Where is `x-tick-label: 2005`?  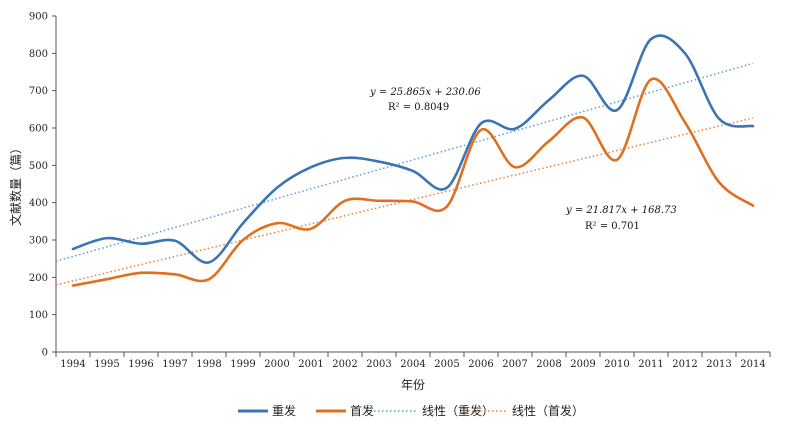
x-tick-label: 2005 is located at coordinates (446, 364).